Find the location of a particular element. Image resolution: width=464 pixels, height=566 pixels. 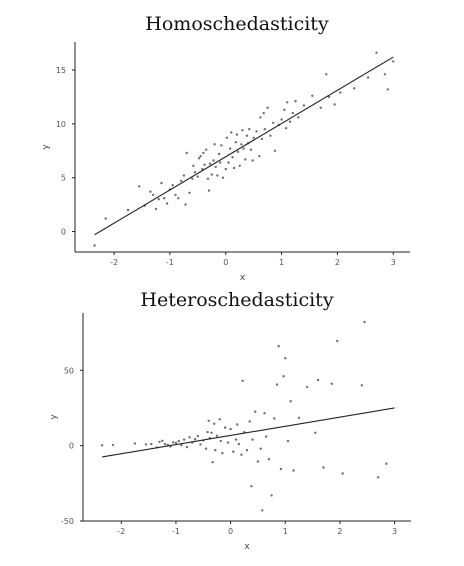

y-tick-label: 0 is located at coordinates (71, 446).